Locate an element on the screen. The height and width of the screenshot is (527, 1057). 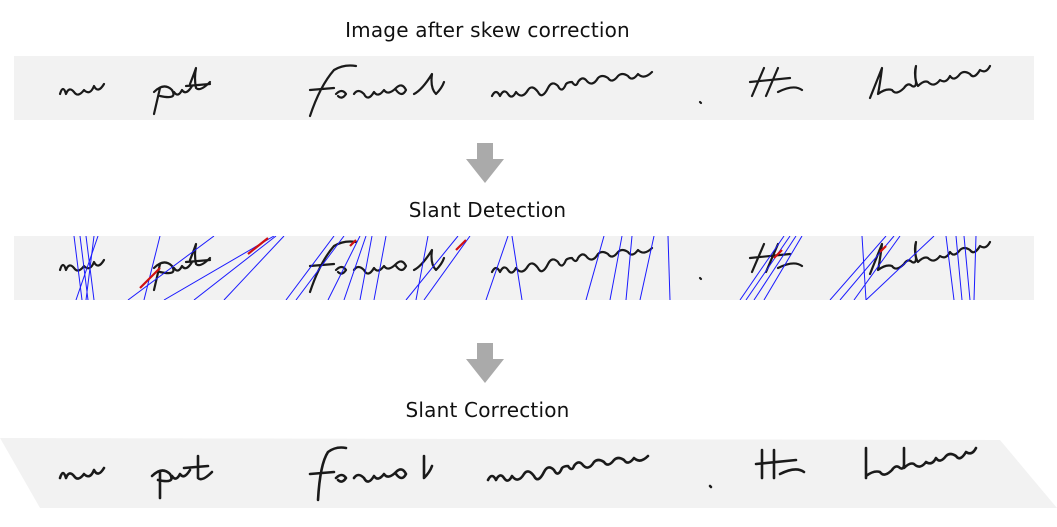
detect-caption: Slant Detection is located at coordinates (487, 210).